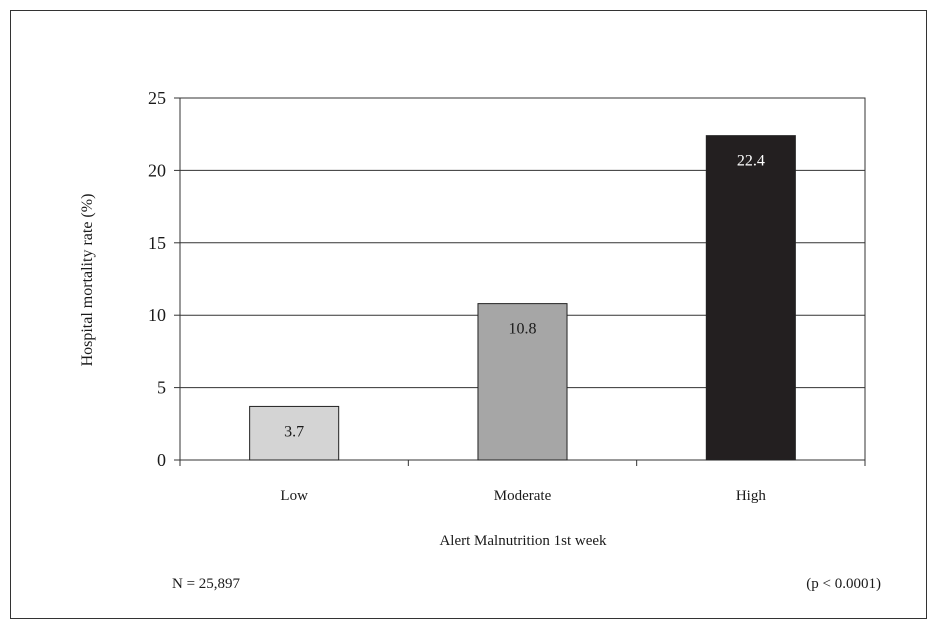 The height and width of the screenshot is (631, 939). Describe the element at coordinates (87, 280) in the screenshot. I see `y-axis-title: Hospital mortality rate (%)` at that location.